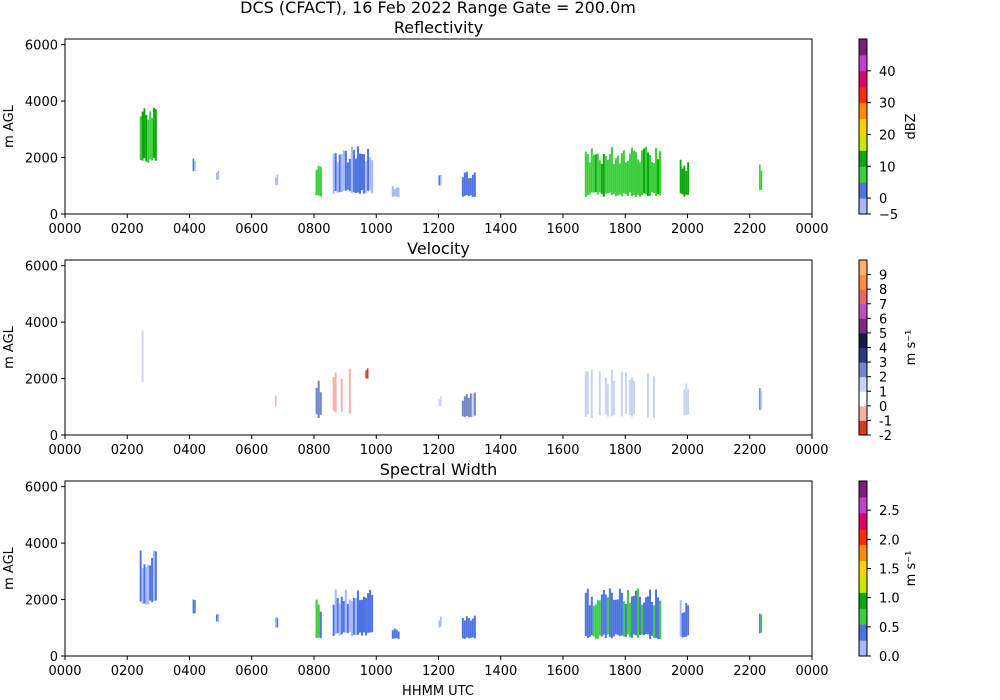 The image size is (1000, 700). What do you see at coordinates (883, 378) in the screenshot?
I see `colorbar-tick-label: 2` at bounding box center [883, 378].